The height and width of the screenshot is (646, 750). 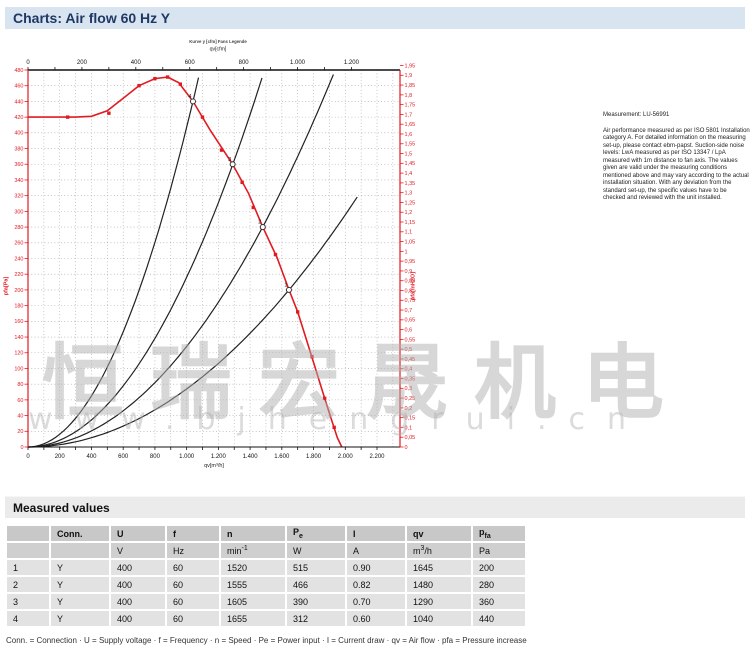 I want to click on bottom-tick-label: 200, so click(x=60, y=457).